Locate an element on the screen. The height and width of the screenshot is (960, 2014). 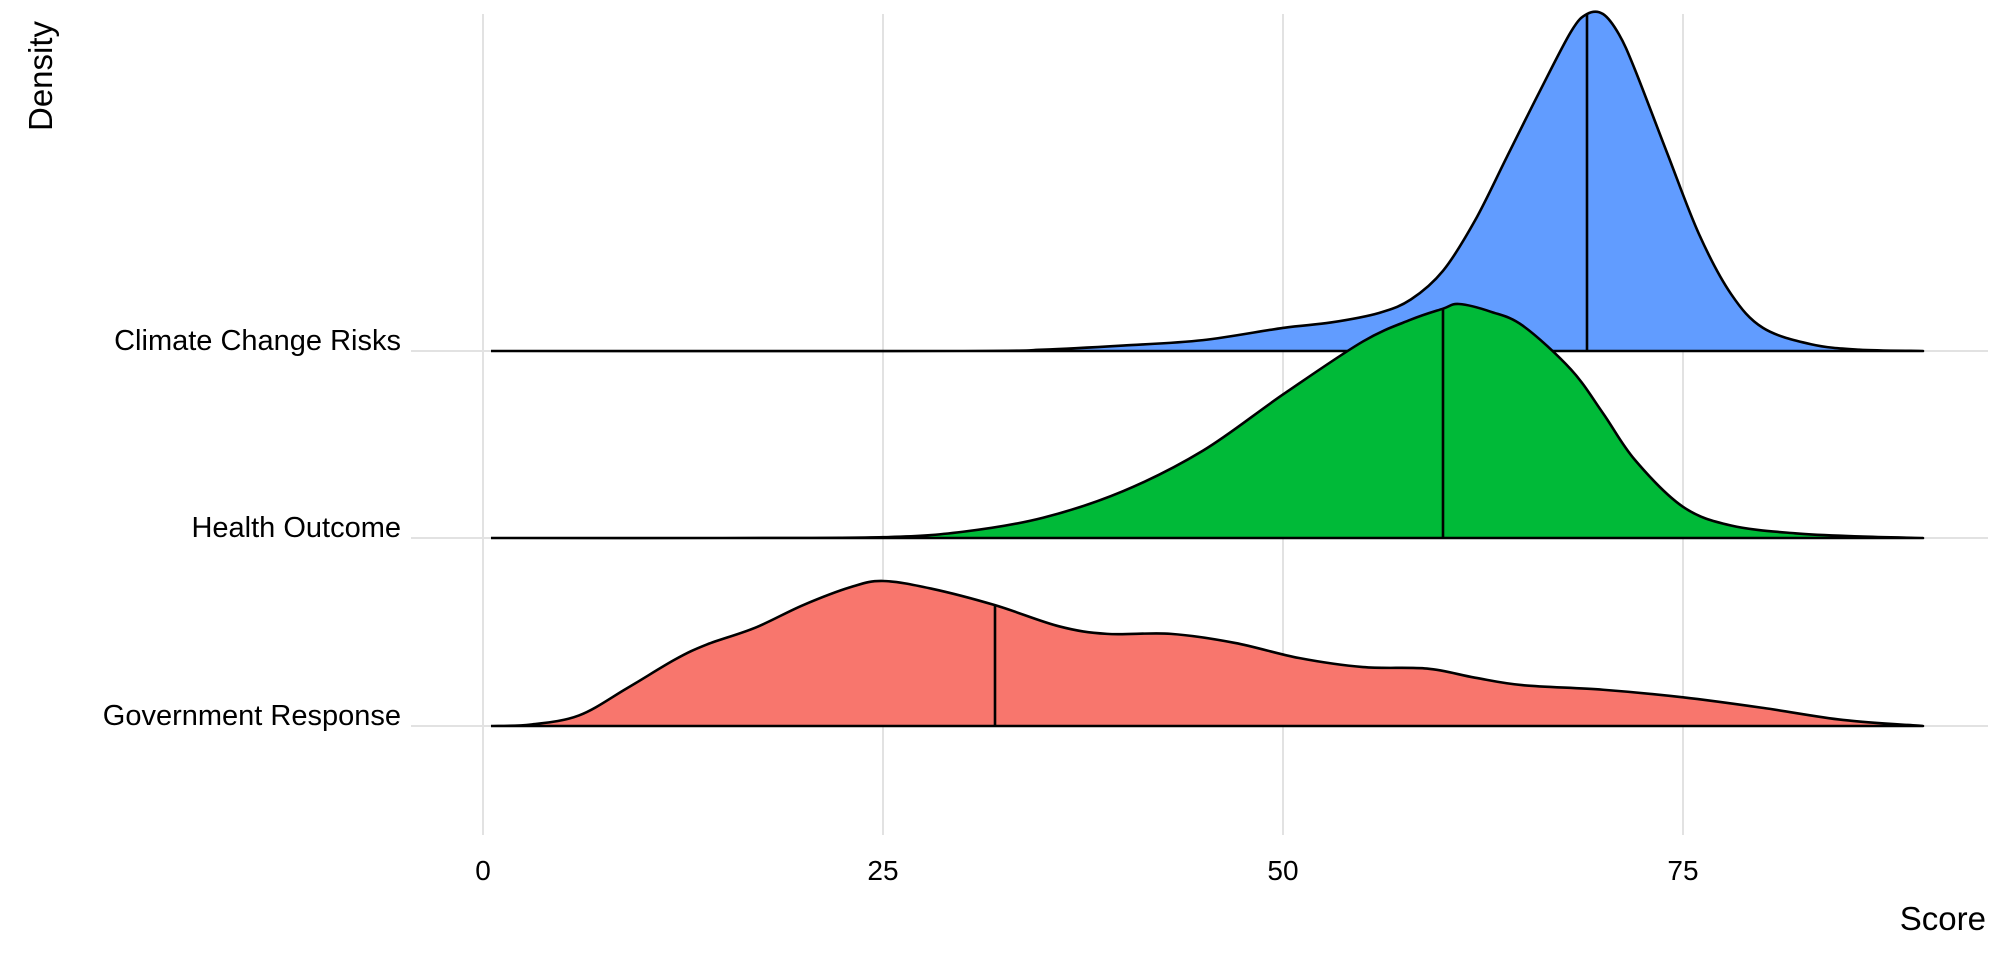
category-label-1: Government Response is located at coordinates (252, 716).